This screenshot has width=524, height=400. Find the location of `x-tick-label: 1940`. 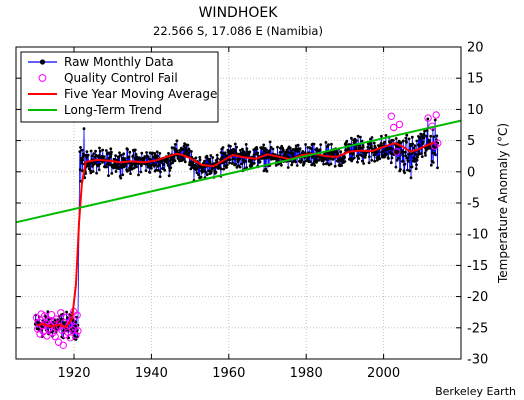

x-tick-label: 1940 is located at coordinates (151, 373).